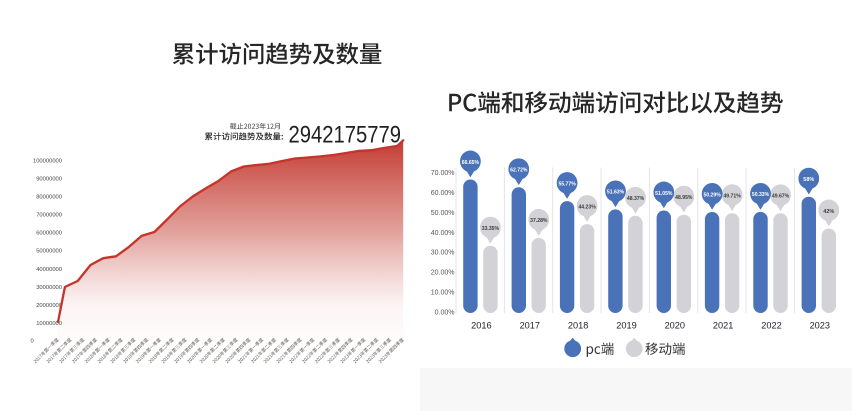  Describe the element at coordinates (808, 180) in the screenshot. I see `svg-text: 58%` at that location.